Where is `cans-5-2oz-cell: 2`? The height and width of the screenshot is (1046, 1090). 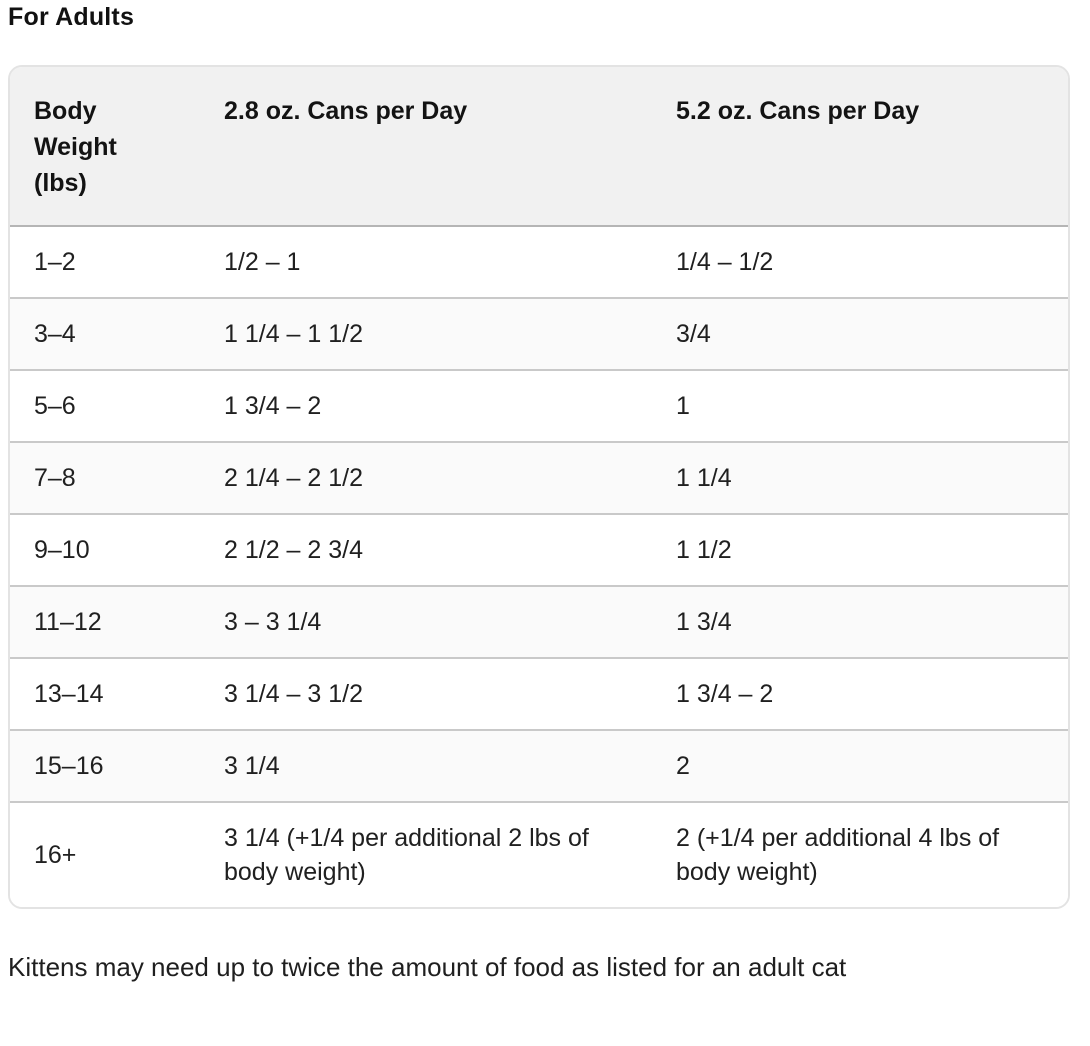 cans-5-2oz-cell: 2 is located at coordinates (860, 765).